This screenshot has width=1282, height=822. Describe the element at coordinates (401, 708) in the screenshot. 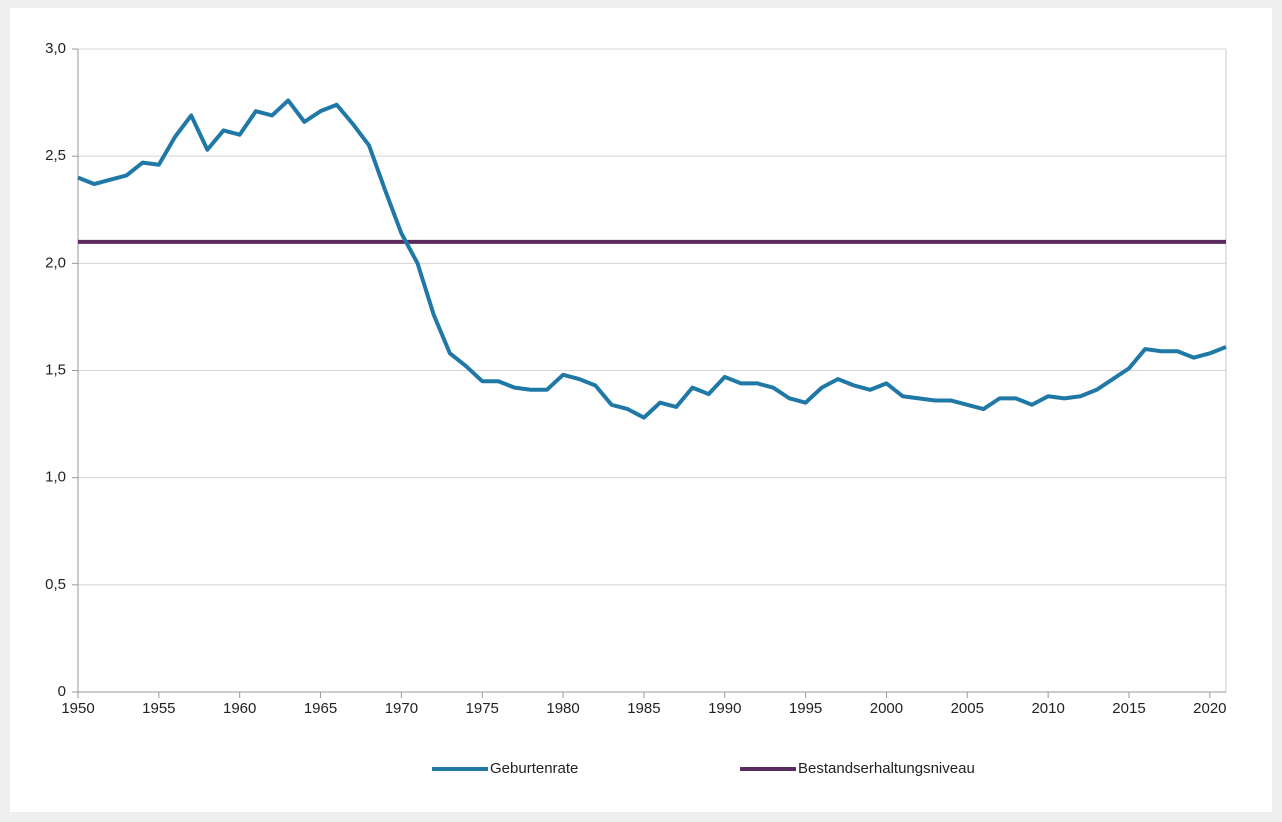

I see `x-tick-label: 1970` at that location.